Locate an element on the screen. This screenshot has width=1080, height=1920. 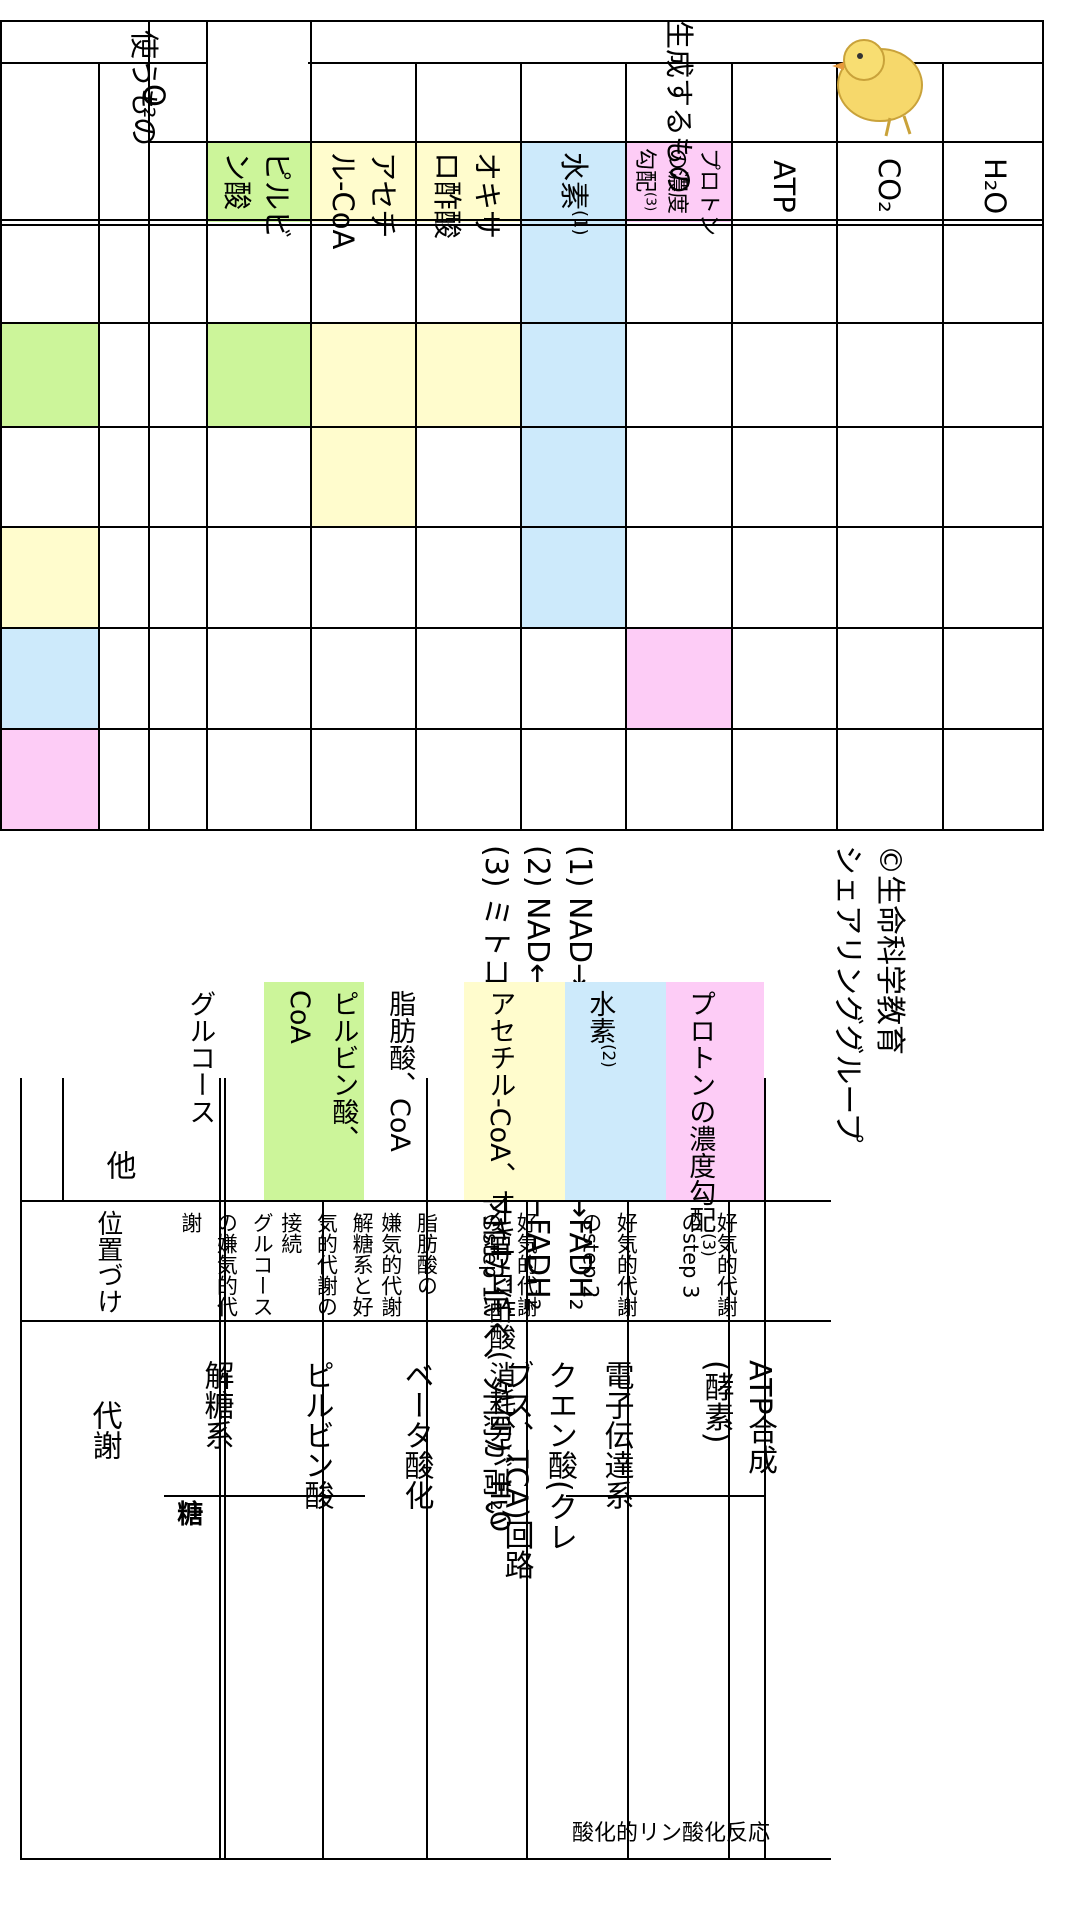
header-oxalo-1: オキサ is located at coordinates (487, 196).